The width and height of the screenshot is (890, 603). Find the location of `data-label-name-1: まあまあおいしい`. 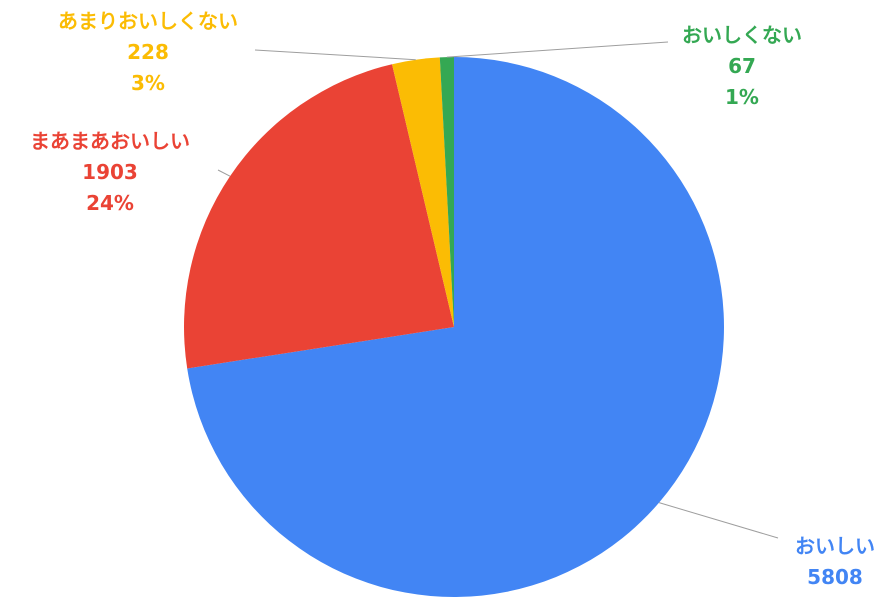

data-label-name-1: まあまあおいしい is located at coordinates (110, 141).